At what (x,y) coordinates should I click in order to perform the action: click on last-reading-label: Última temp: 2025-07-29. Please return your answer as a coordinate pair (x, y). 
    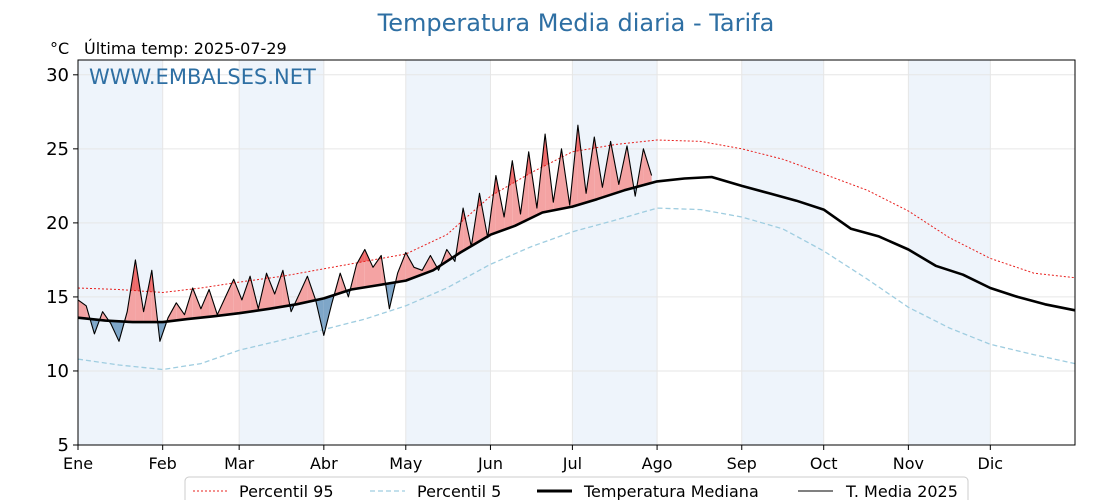
    Looking at the image, I should click on (185, 48).